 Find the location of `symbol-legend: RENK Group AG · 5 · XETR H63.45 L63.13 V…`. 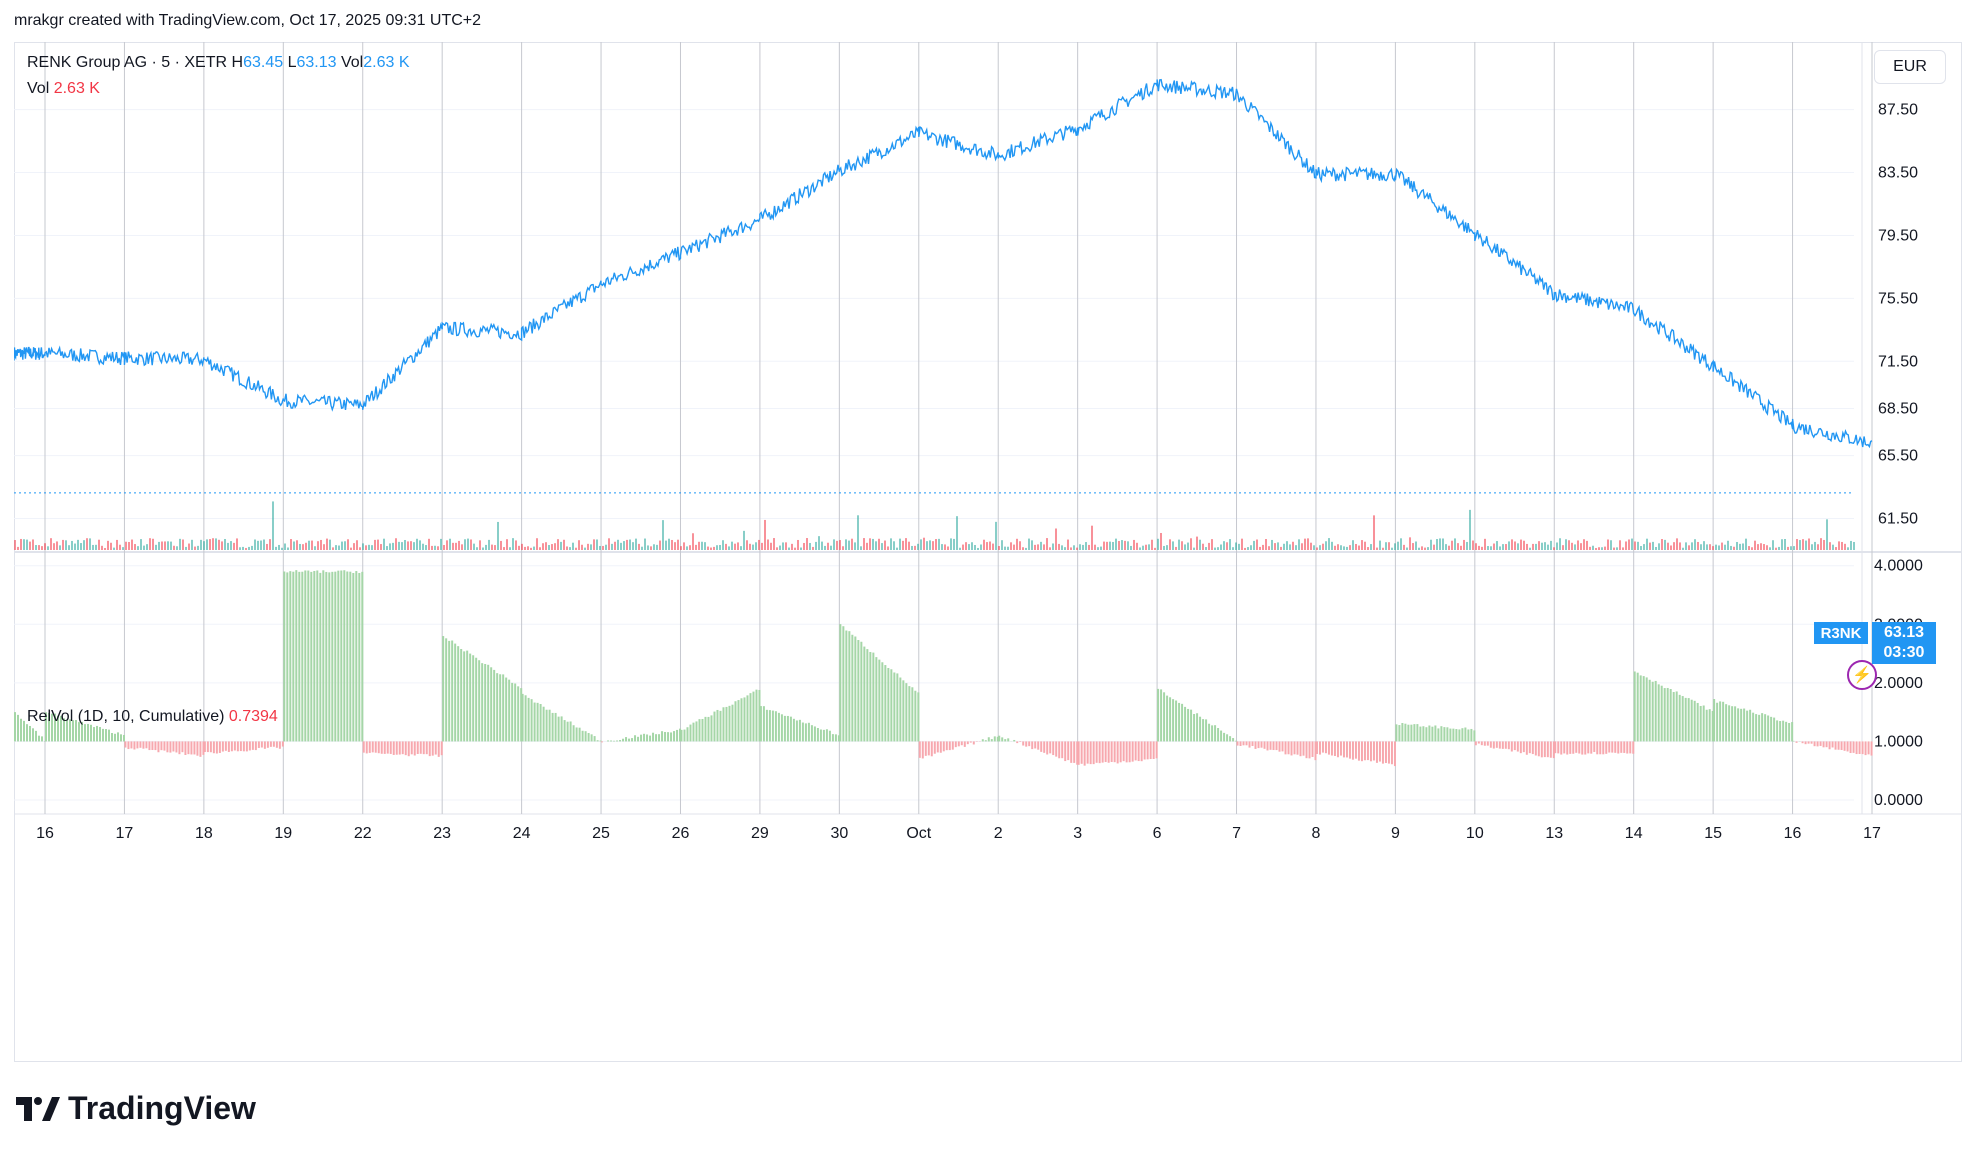

symbol-legend: RENK Group AG · 5 · XETR H63.45 L63.13 V… is located at coordinates (218, 63).